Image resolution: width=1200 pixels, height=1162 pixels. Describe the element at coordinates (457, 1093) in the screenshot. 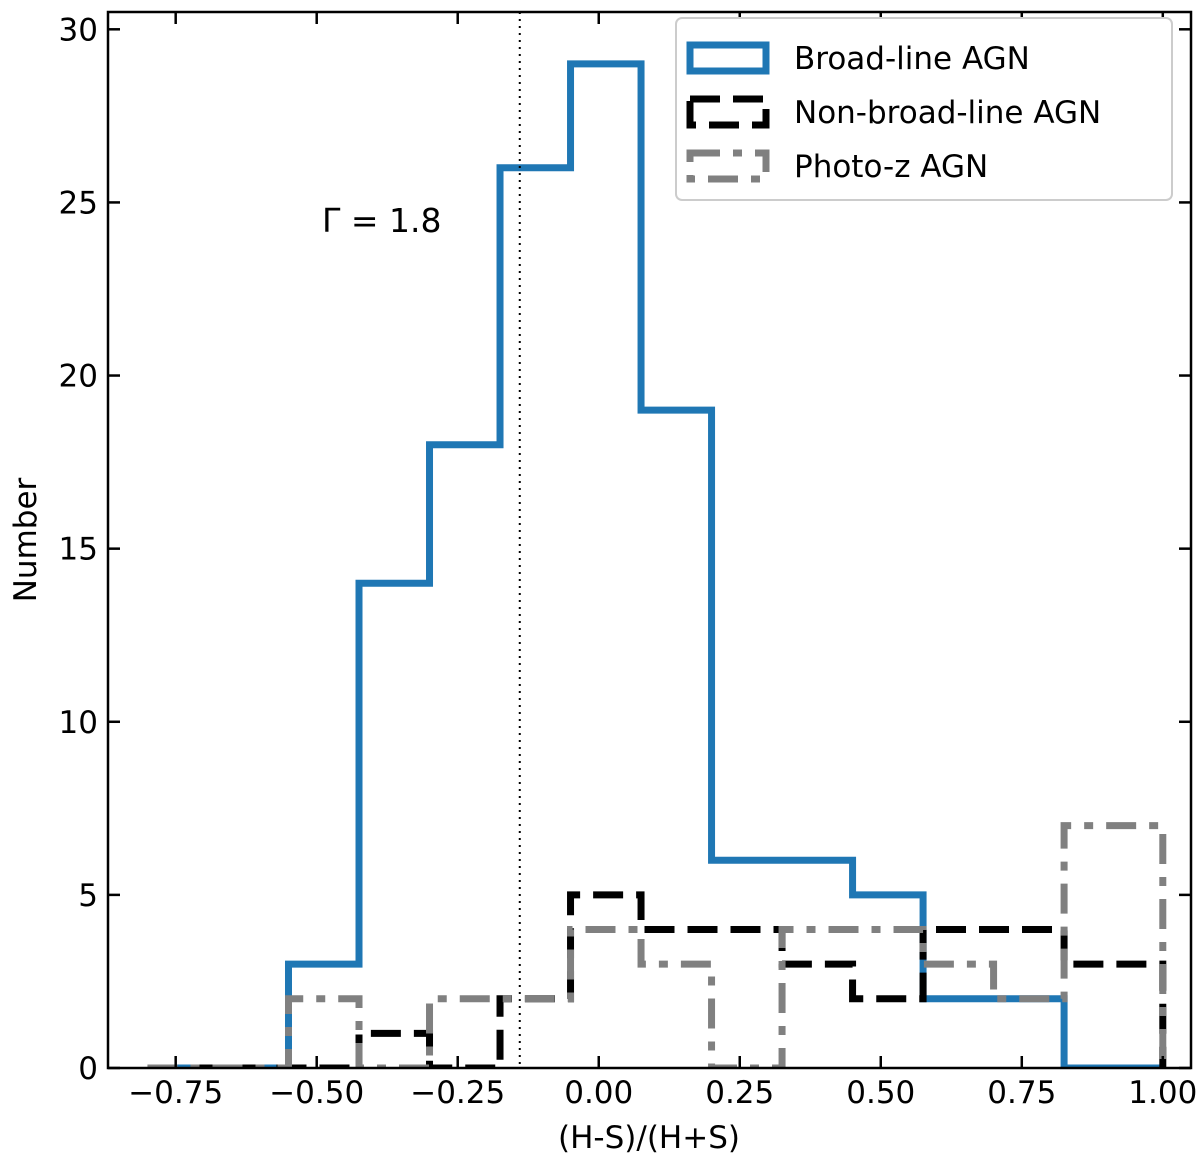

I see `x-tick-label: −0.25` at that location.